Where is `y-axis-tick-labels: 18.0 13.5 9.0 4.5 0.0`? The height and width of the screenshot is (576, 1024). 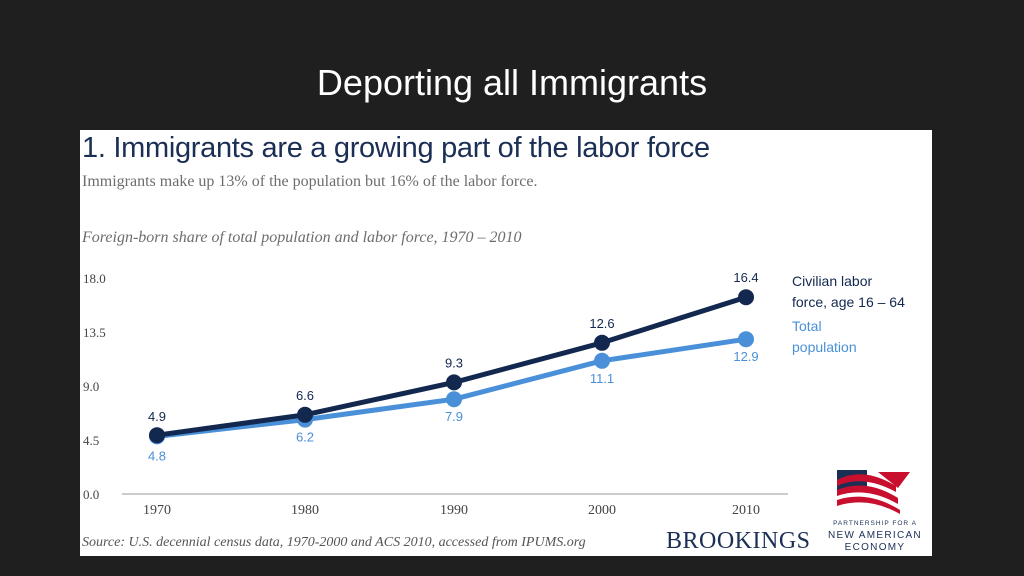
y-axis-tick-labels: 18.0 13.5 9.0 4.5 0.0 is located at coordinates (94, 386).